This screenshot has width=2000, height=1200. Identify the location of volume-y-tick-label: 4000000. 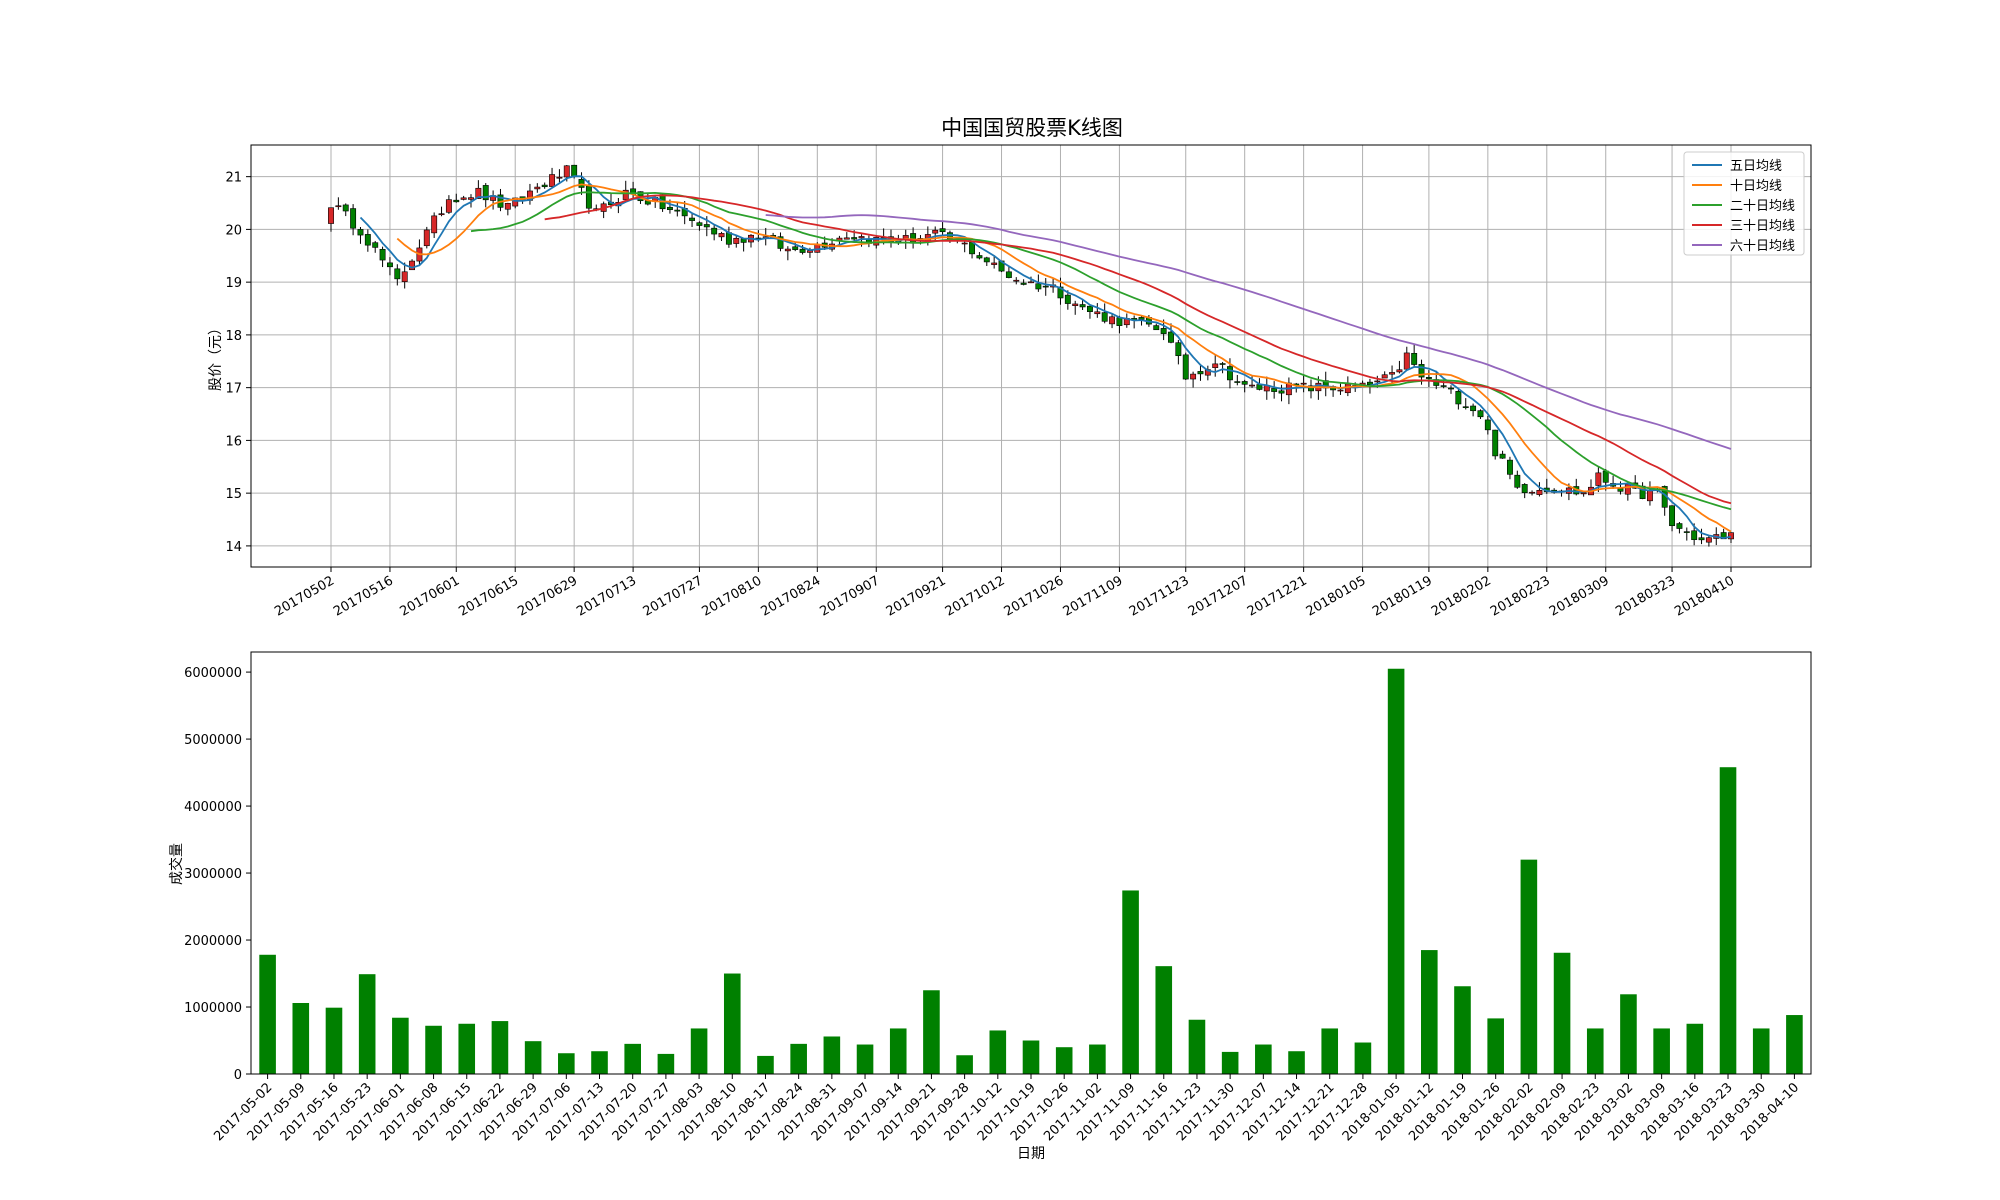
(213, 807).